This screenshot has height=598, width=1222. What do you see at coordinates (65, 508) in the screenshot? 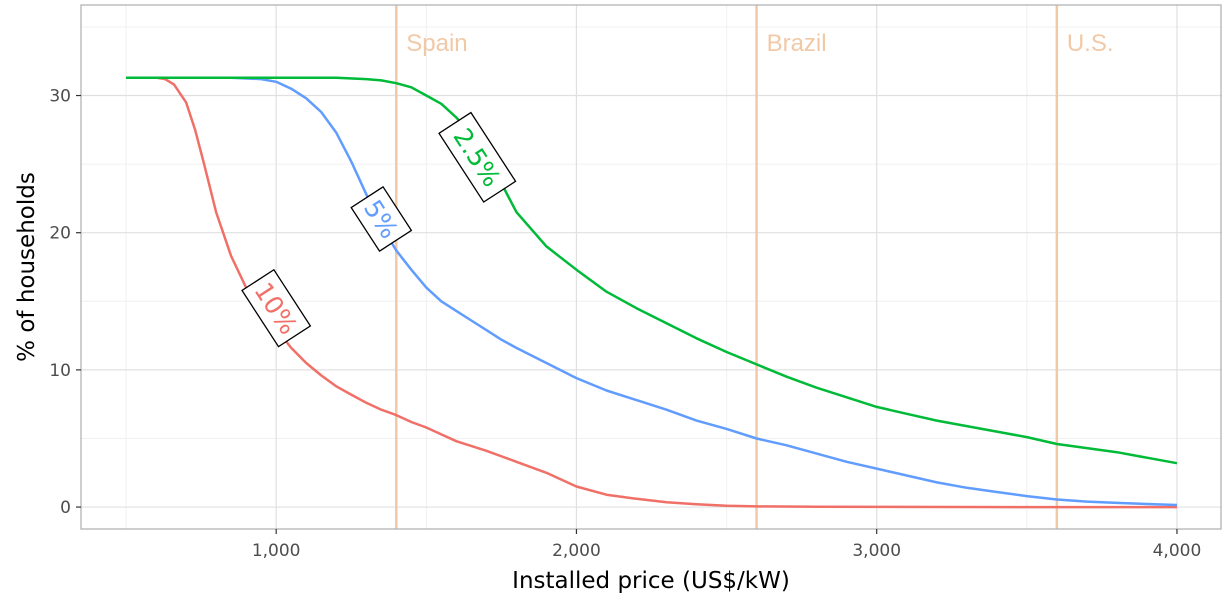
I see `y-tick-label: 0` at bounding box center [65, 508].